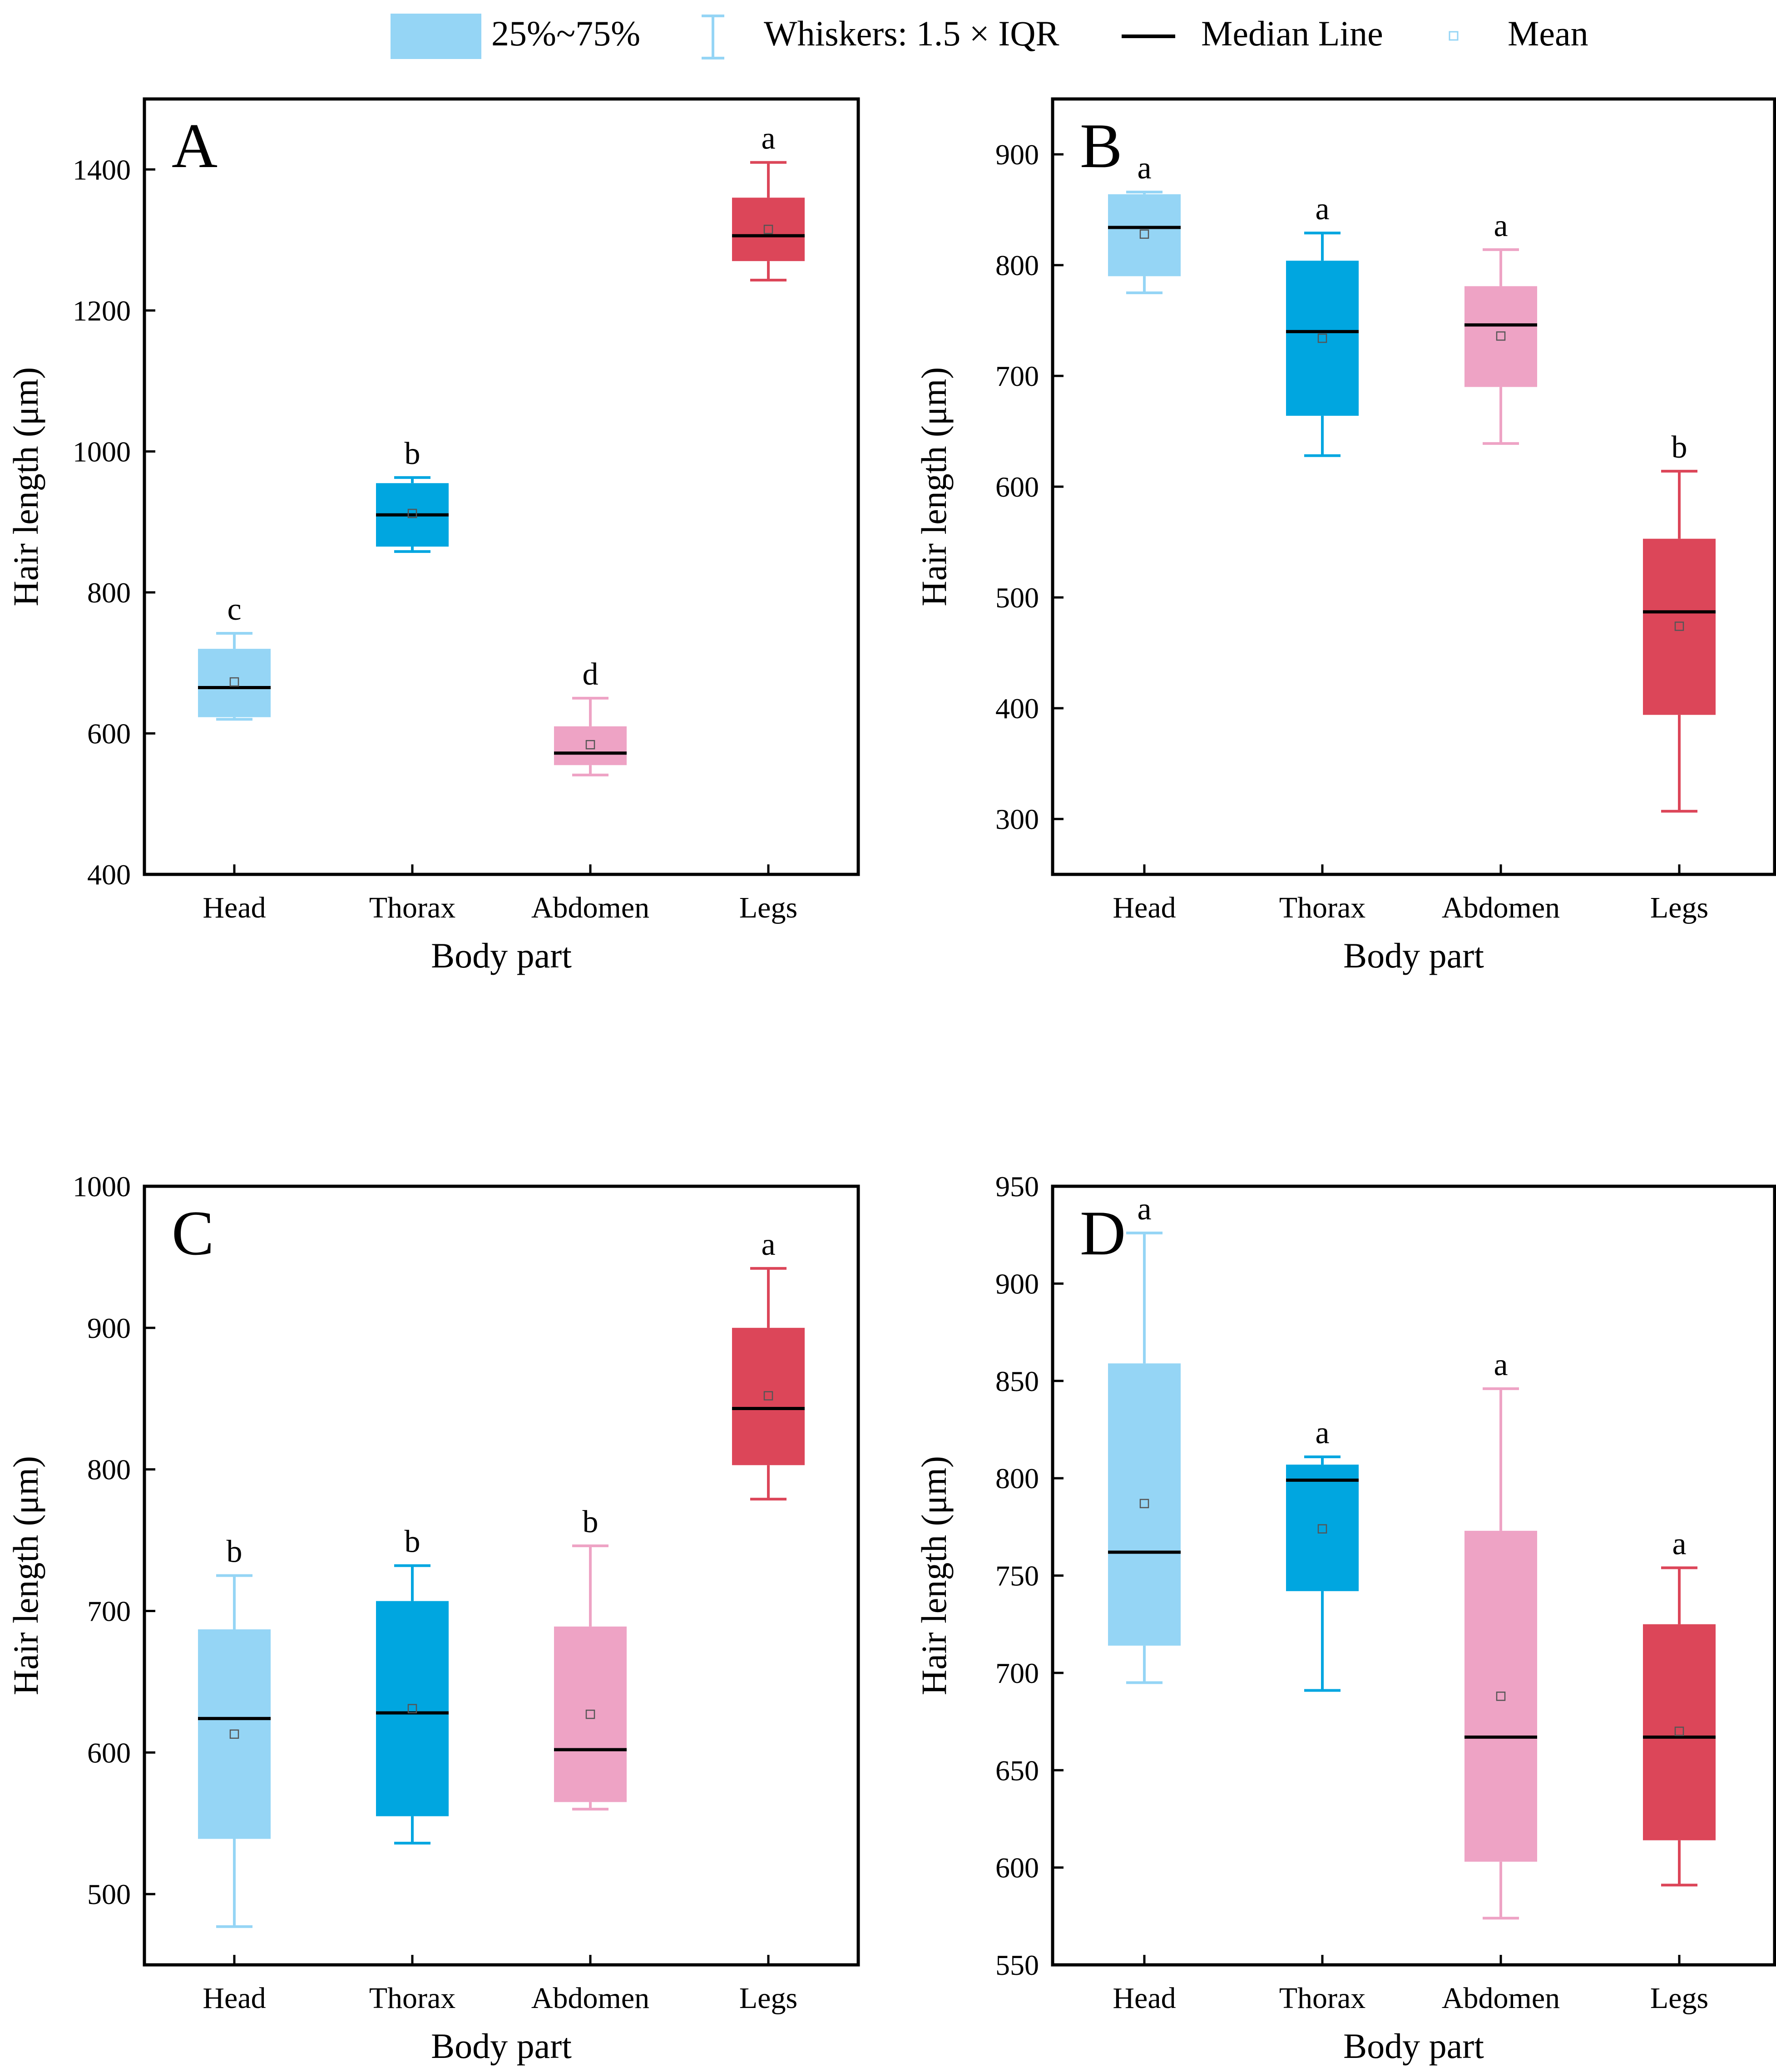 The image size is (1776, 2072). I want to click on legend-whisker-swatch, so click(713, 37).